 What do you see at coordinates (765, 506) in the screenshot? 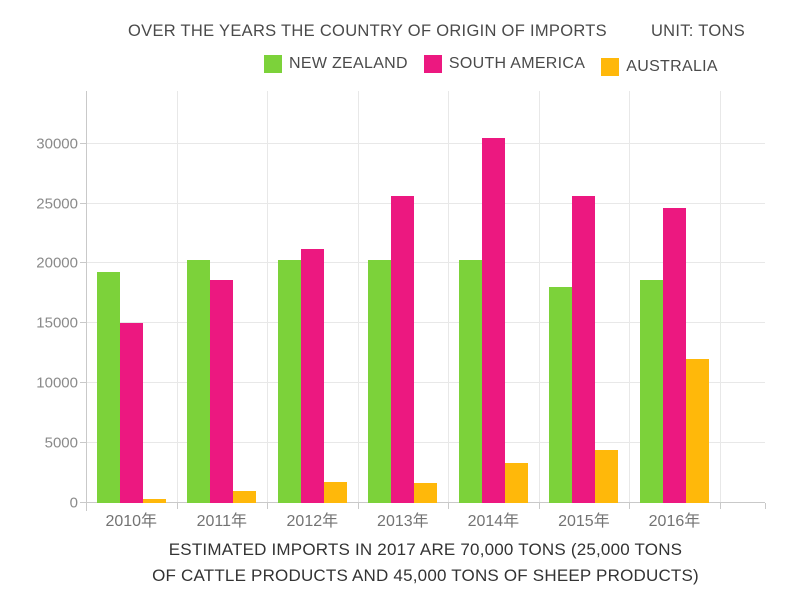
I see `x-tick-end` at bounding box center [765, 506].